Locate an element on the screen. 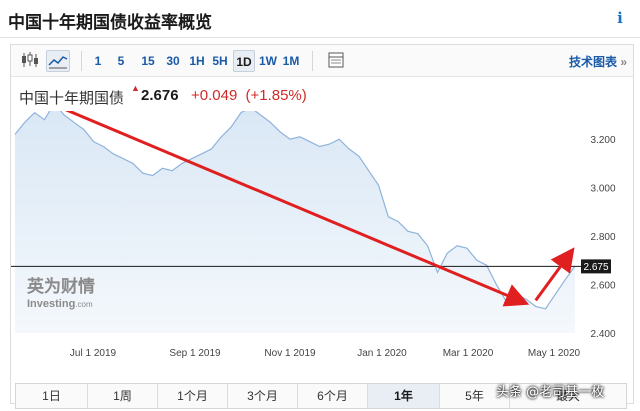 The width and height of the screenshot is (640, 411). x-tick-label: Nov 1 2019 is located at coordinates (290, 353).